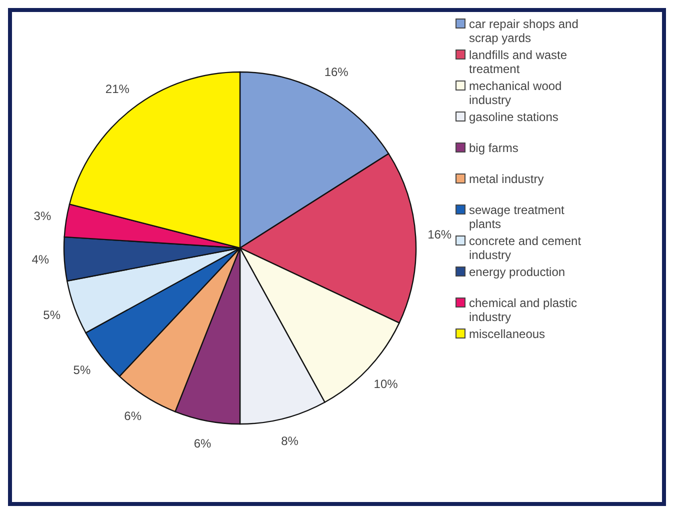 The image size is (674, 514). I want to click on legend-label: miscellaneous, so click(507, 334).